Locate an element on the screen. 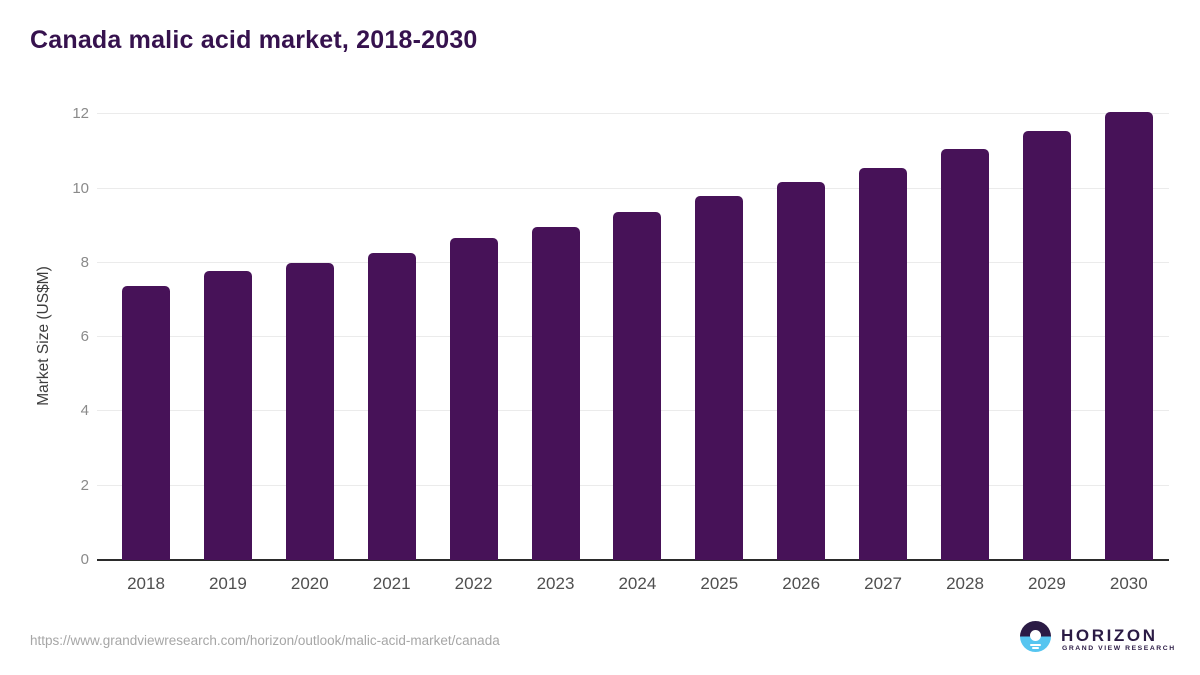 The image size is (1200, 675). bar-column-2022: 2022 is located at coordinates (474, 343).